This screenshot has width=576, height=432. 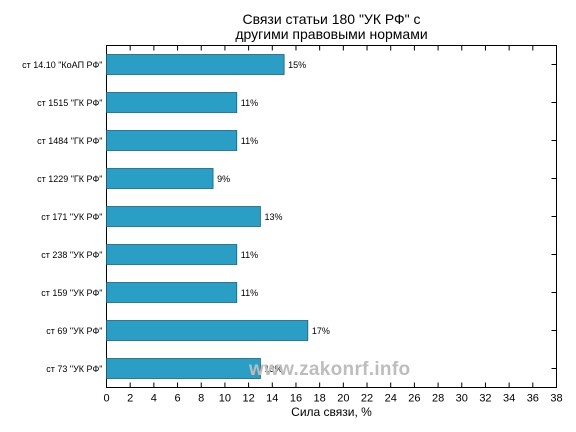 What do you see at coordinates (177, 399) in the screenshot?
I see `x-tick-label: 6` at bounding box center [177, 399].